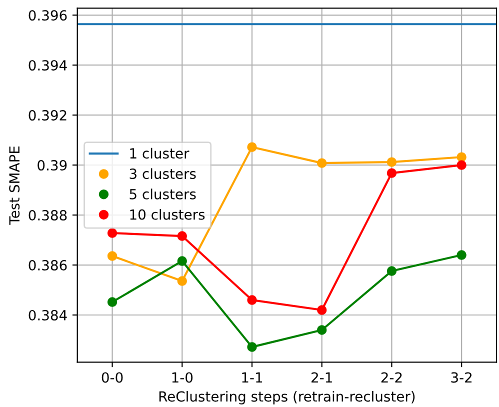 This screenshot has width=499, height=407. I want to click on y-tick-label: 0.388, so click(47, 215).